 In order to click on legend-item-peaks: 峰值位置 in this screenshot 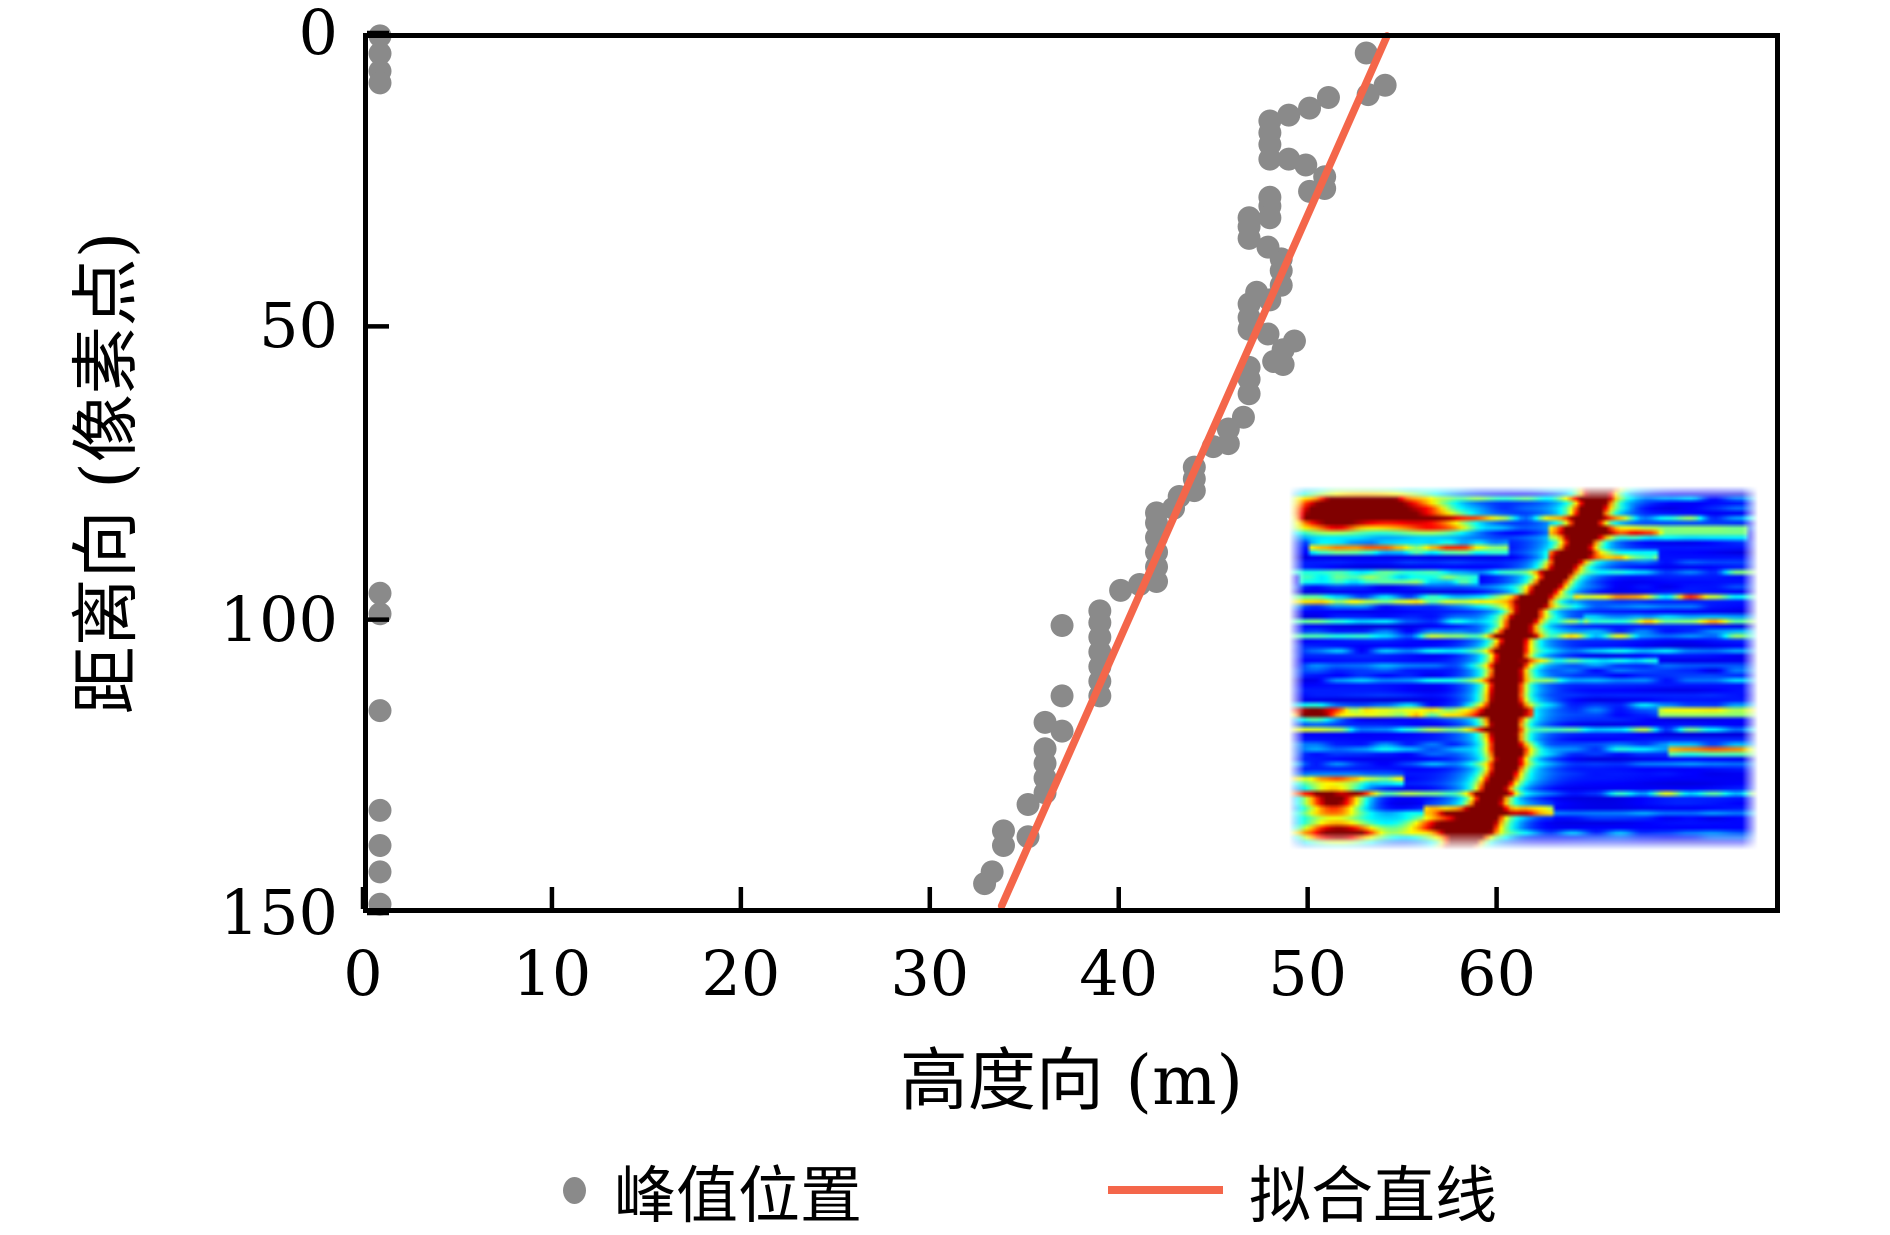, I will do `click(712, 1190)`.